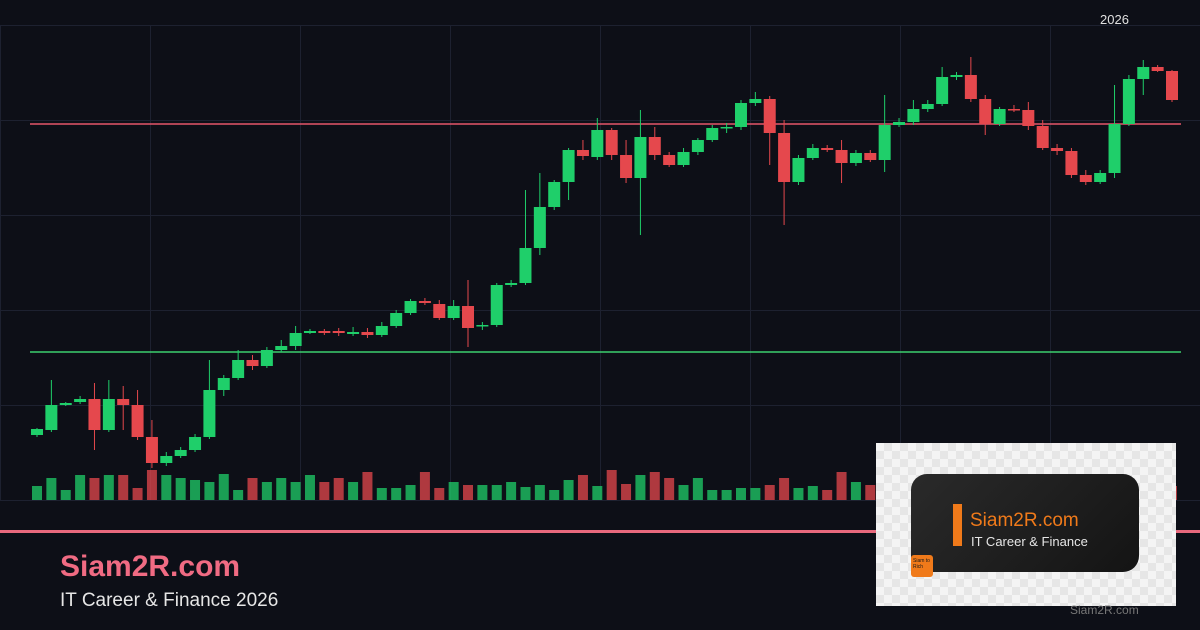 This screenshot has width=1200, height=630. Describe the element at coordinates (169, 600) in the screenshot. I see `tagline: IT Career & Finance 2026` at that location.